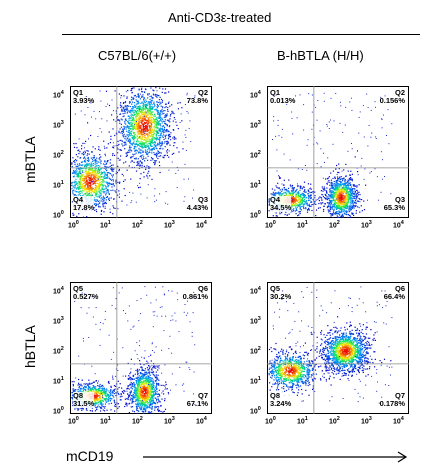  I want to click on plot-frame, so click(338, 348).